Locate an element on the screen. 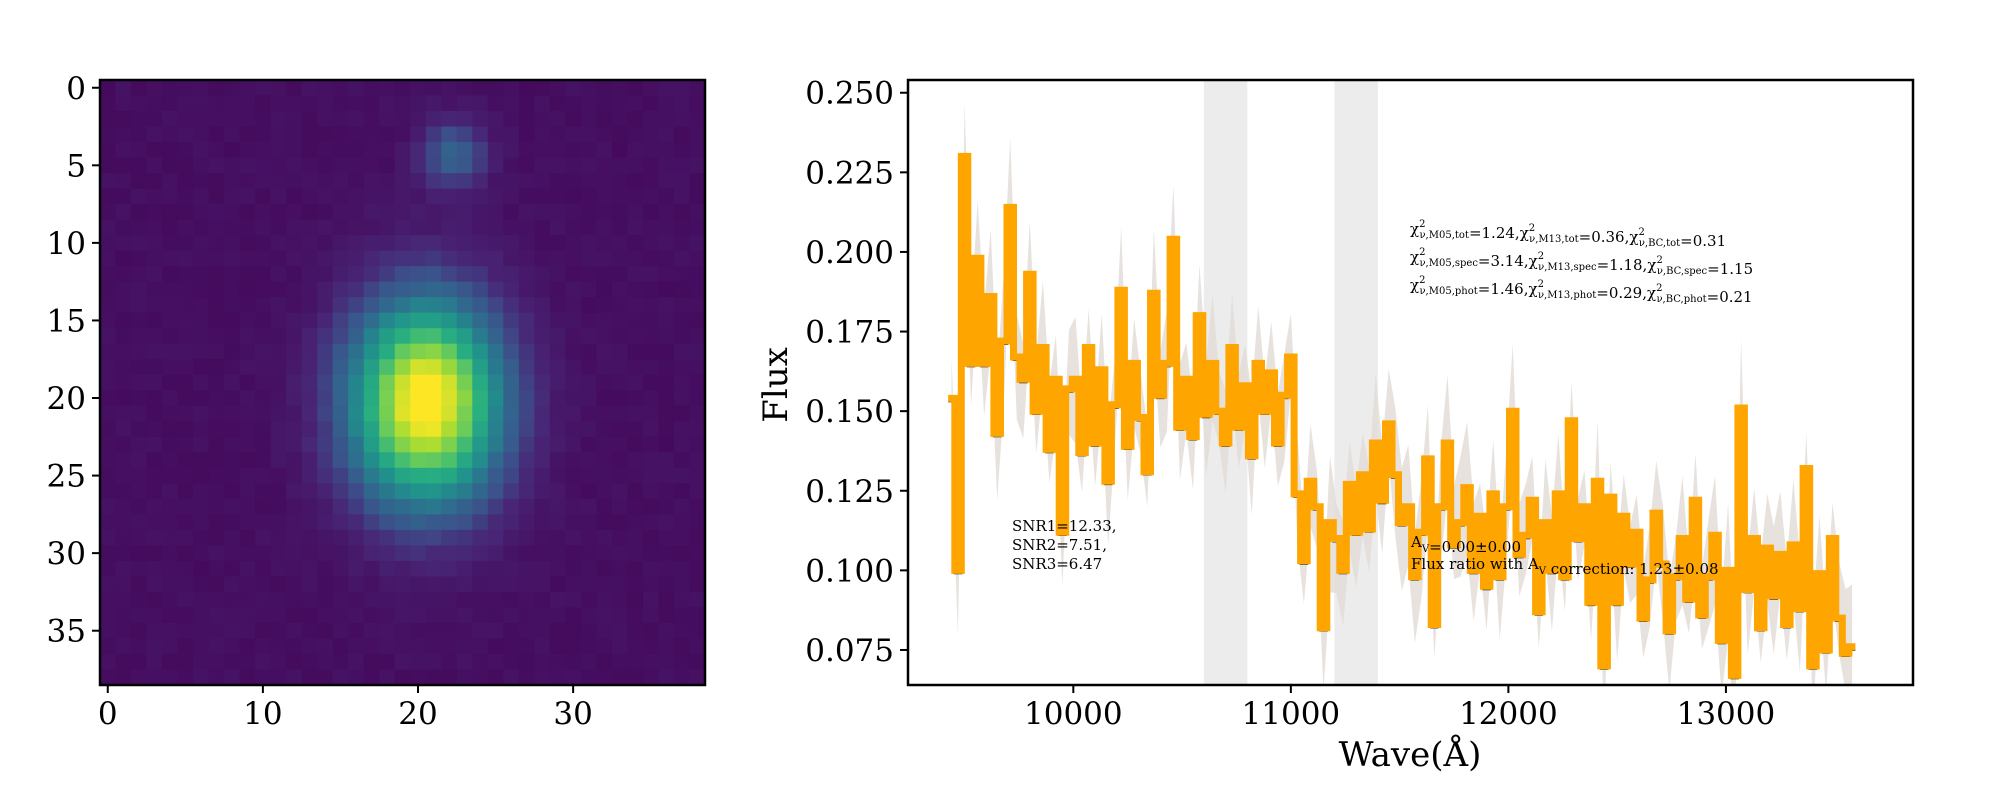  image-x-ticks: 0 10 20 30 is located at coordinates (345, 708).